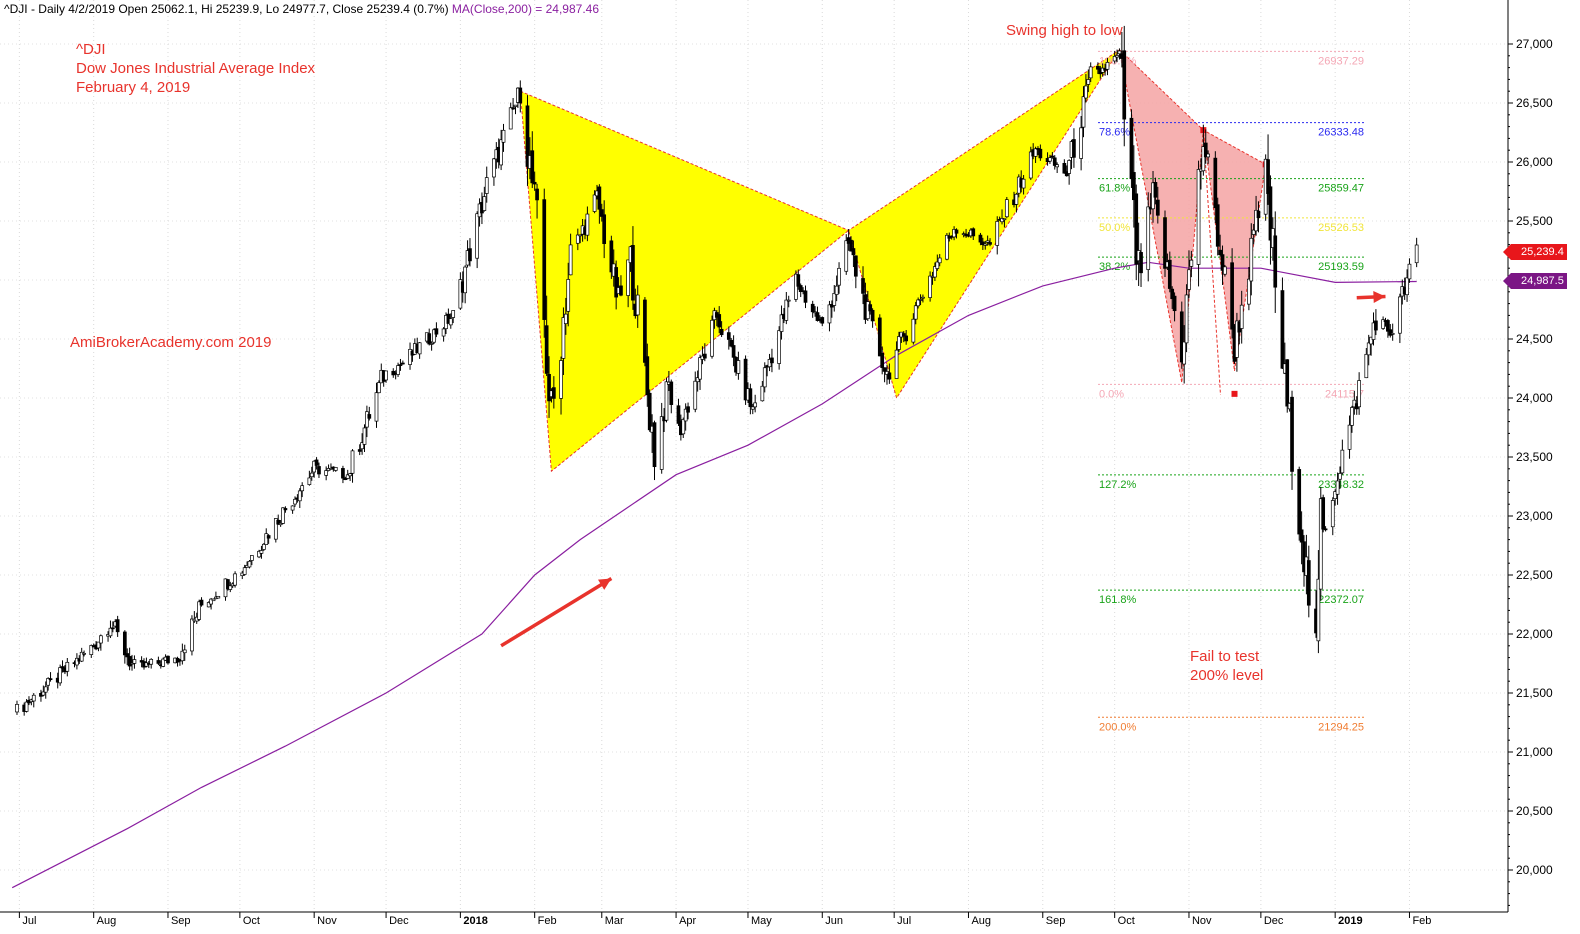  Describe the element at coordinates (1126, 921) in the screenshot. I see `x-tick-label: Oct` at that location.